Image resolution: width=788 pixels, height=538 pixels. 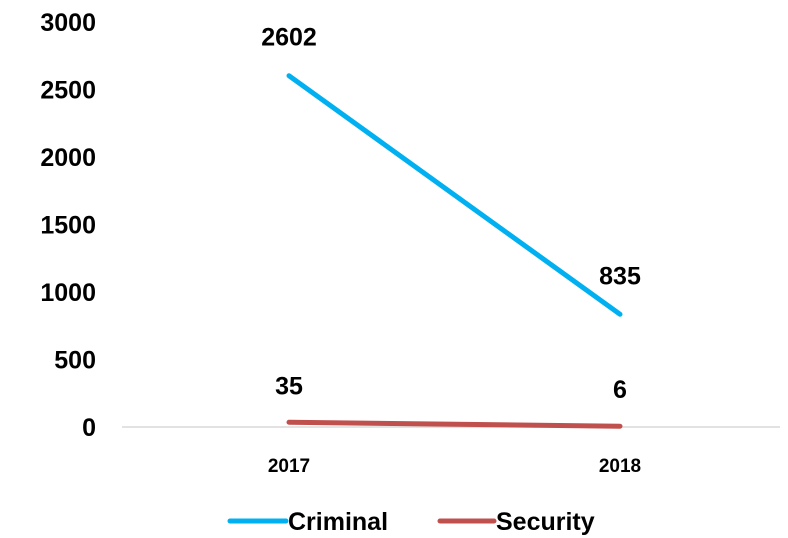 I want to click on data-label-security: 35, so click(x=289, y=386).